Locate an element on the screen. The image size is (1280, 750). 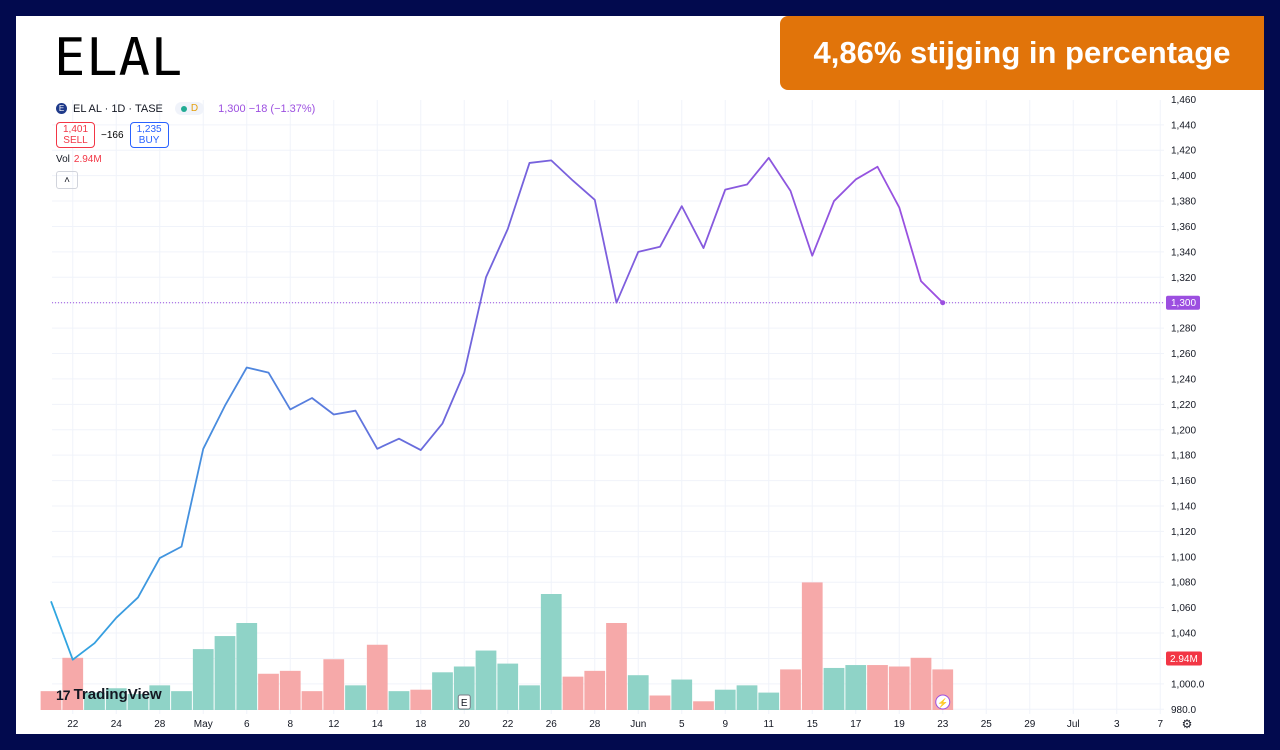
x-tick-label: Jul is located at coordinates (1073, 724).